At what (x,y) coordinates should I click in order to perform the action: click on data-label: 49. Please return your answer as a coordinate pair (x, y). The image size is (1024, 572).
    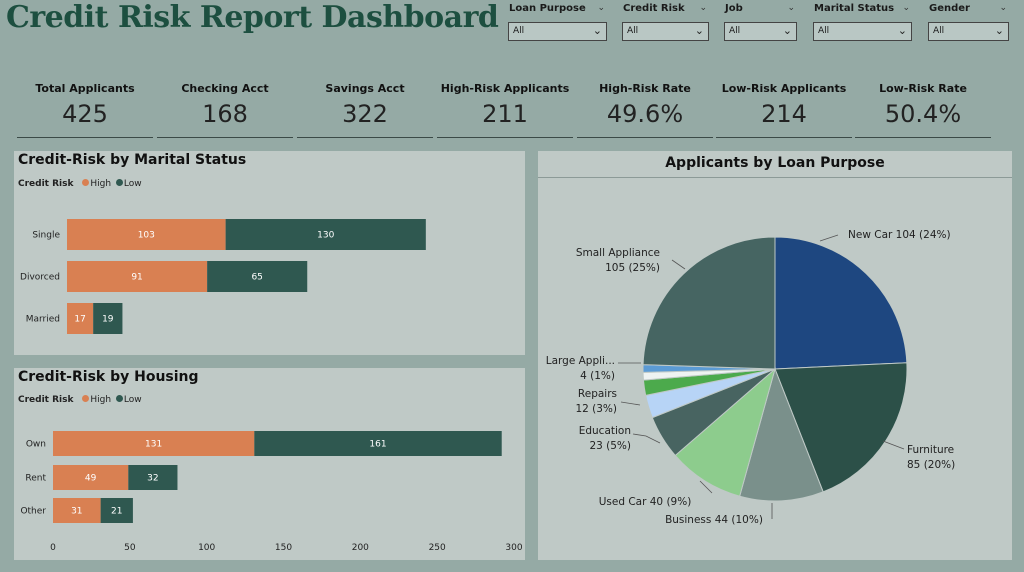
    Looking at the image, I should click on (91, 479).